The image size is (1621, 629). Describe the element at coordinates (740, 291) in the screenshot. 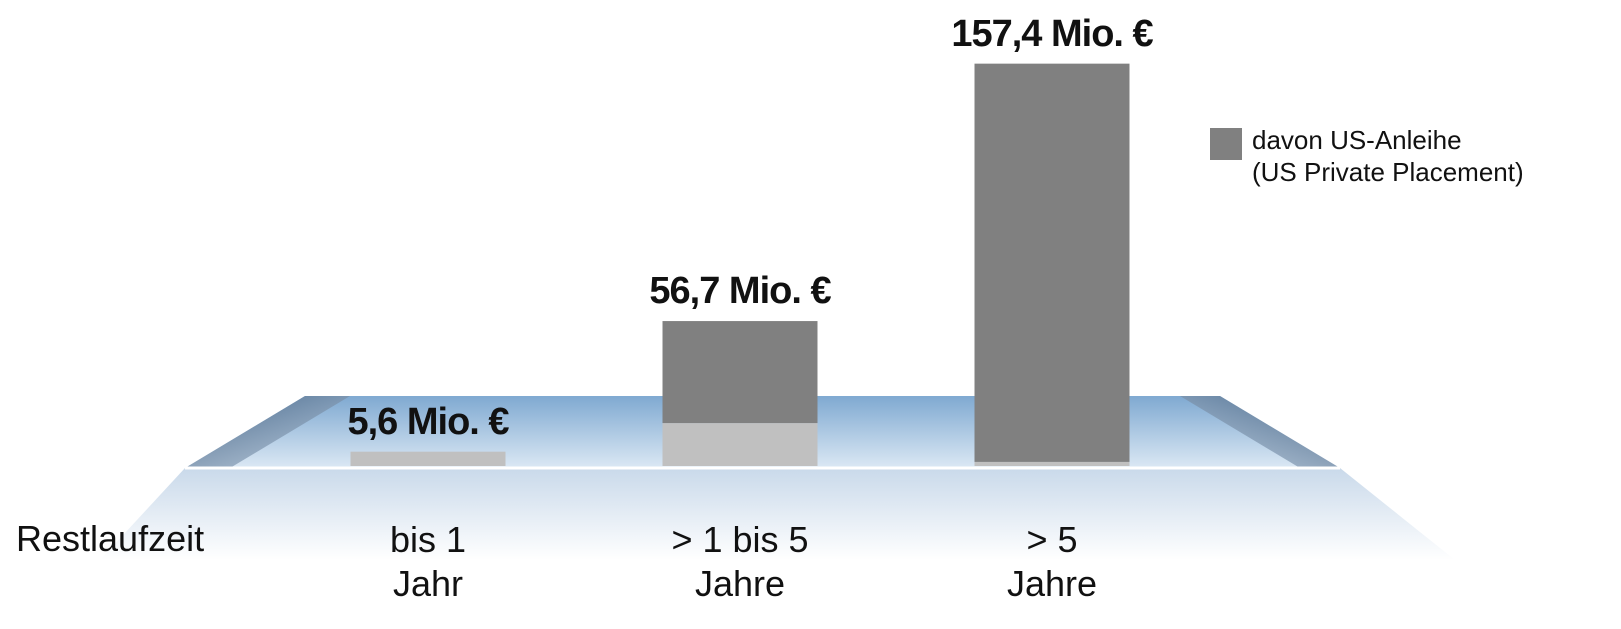

I see `total-label: 56,7 Mio. €` at that location.